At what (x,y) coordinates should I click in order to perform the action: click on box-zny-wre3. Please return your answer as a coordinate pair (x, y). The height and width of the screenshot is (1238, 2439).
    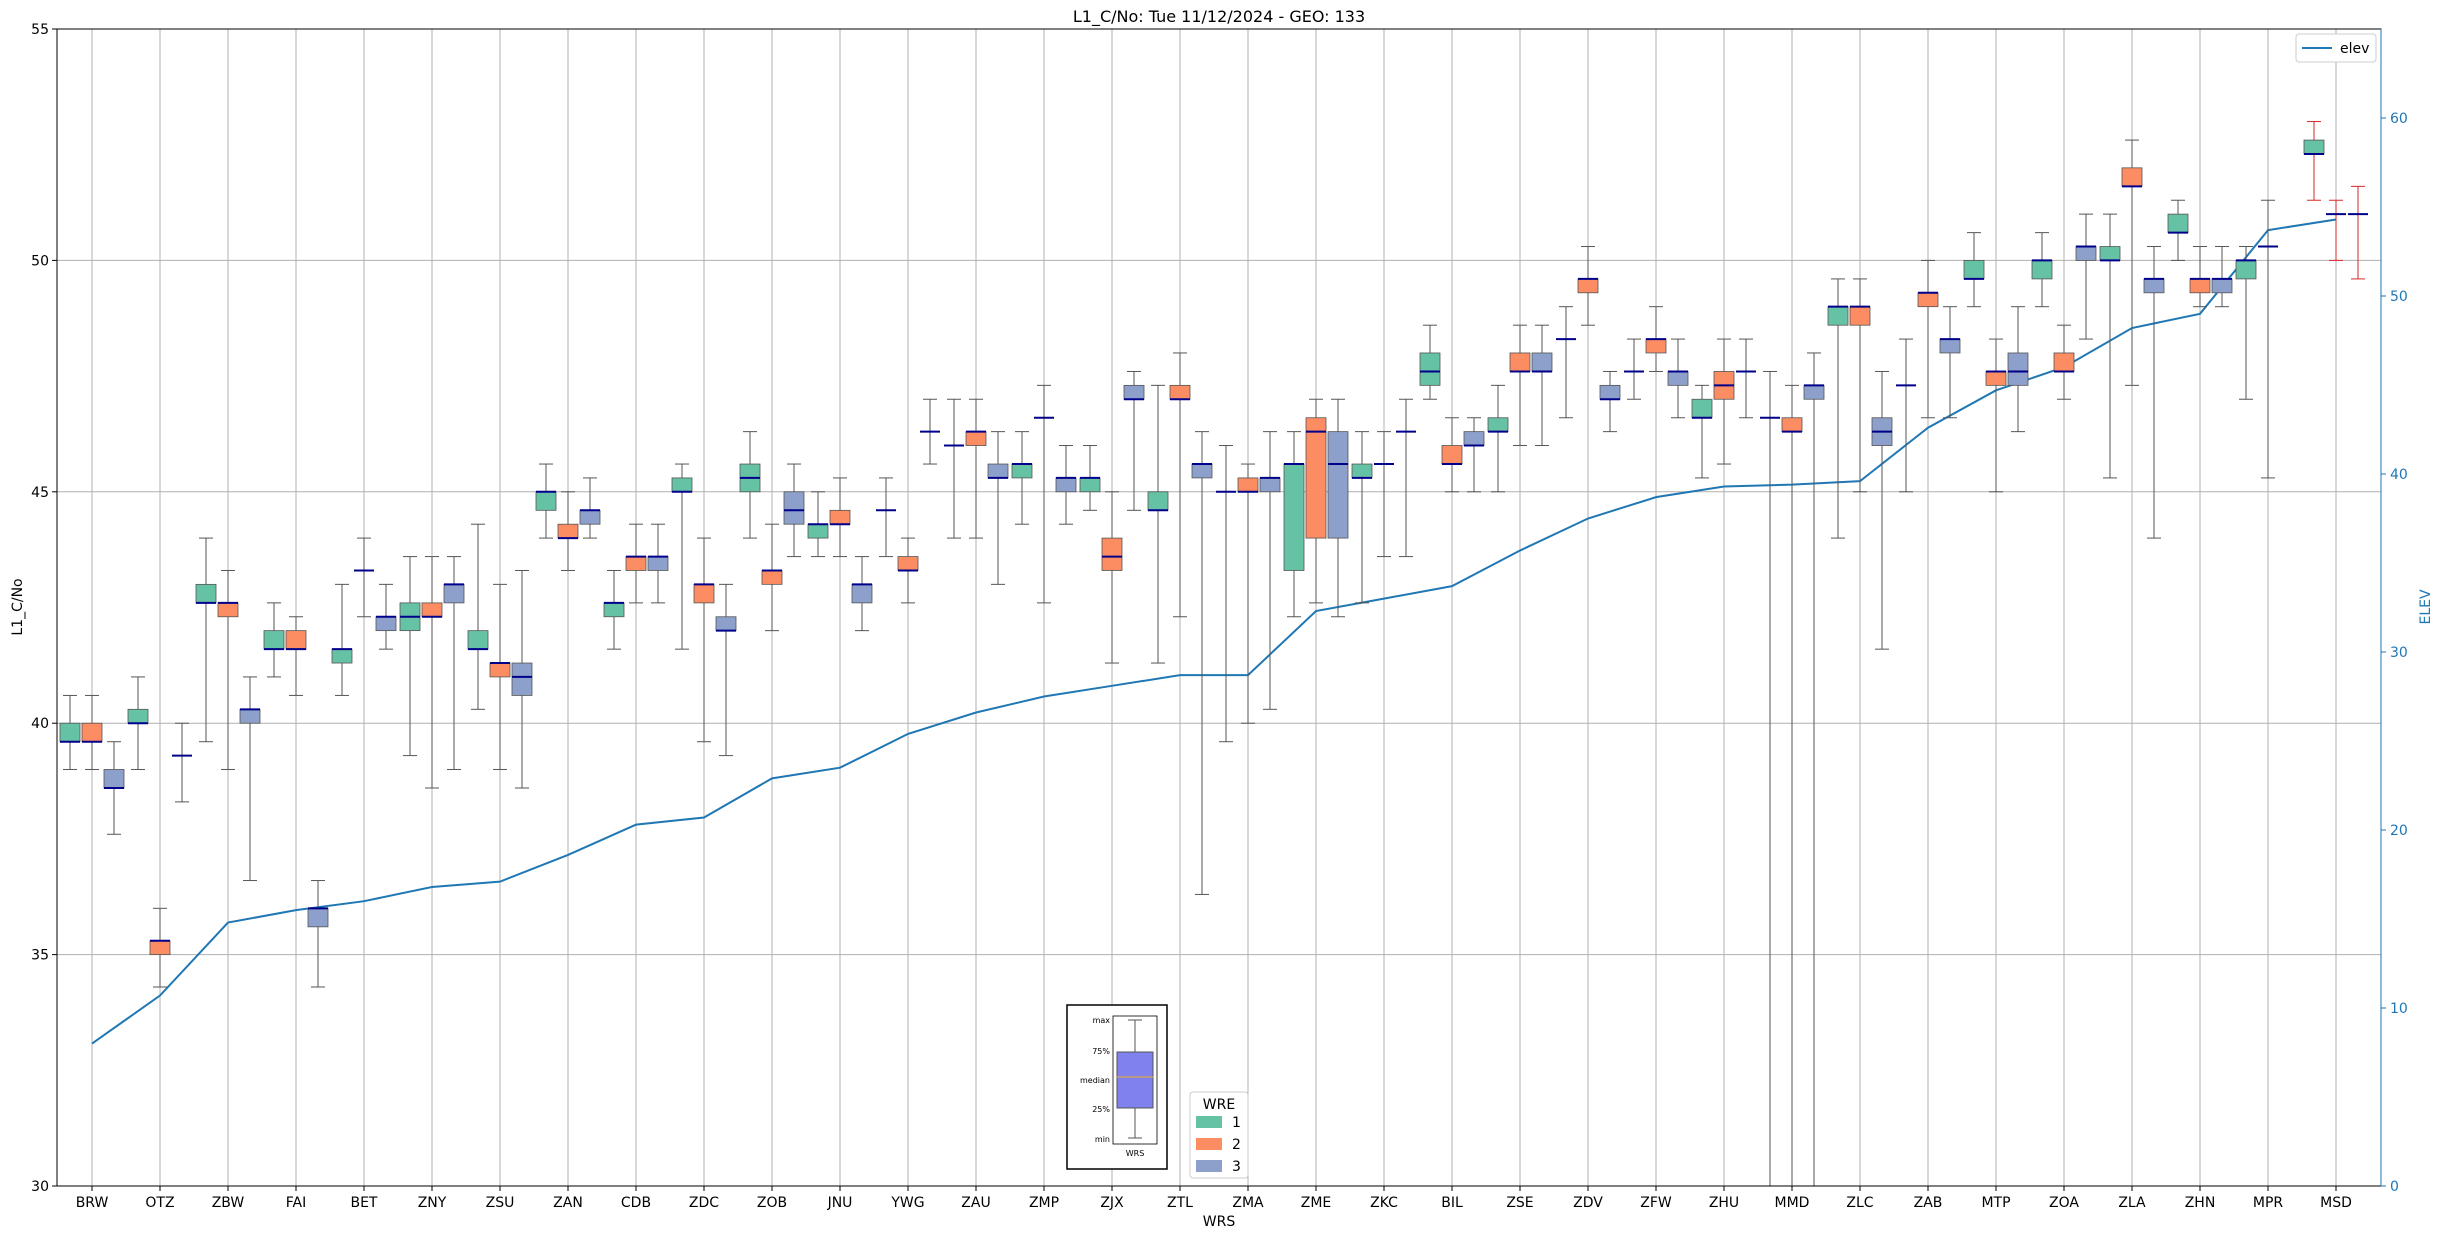
    Looking at the image, I should click on (454, 663).